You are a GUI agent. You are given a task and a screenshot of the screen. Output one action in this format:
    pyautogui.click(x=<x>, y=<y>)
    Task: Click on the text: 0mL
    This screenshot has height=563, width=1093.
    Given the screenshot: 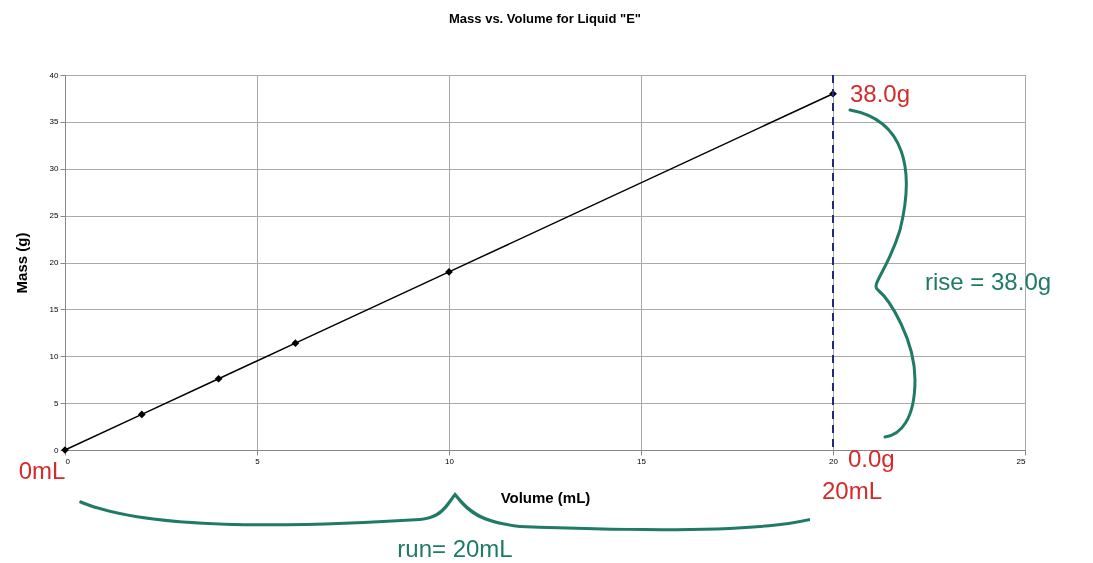 What is the action you would take?
    pyautogui.click(x=42, y=470)
    